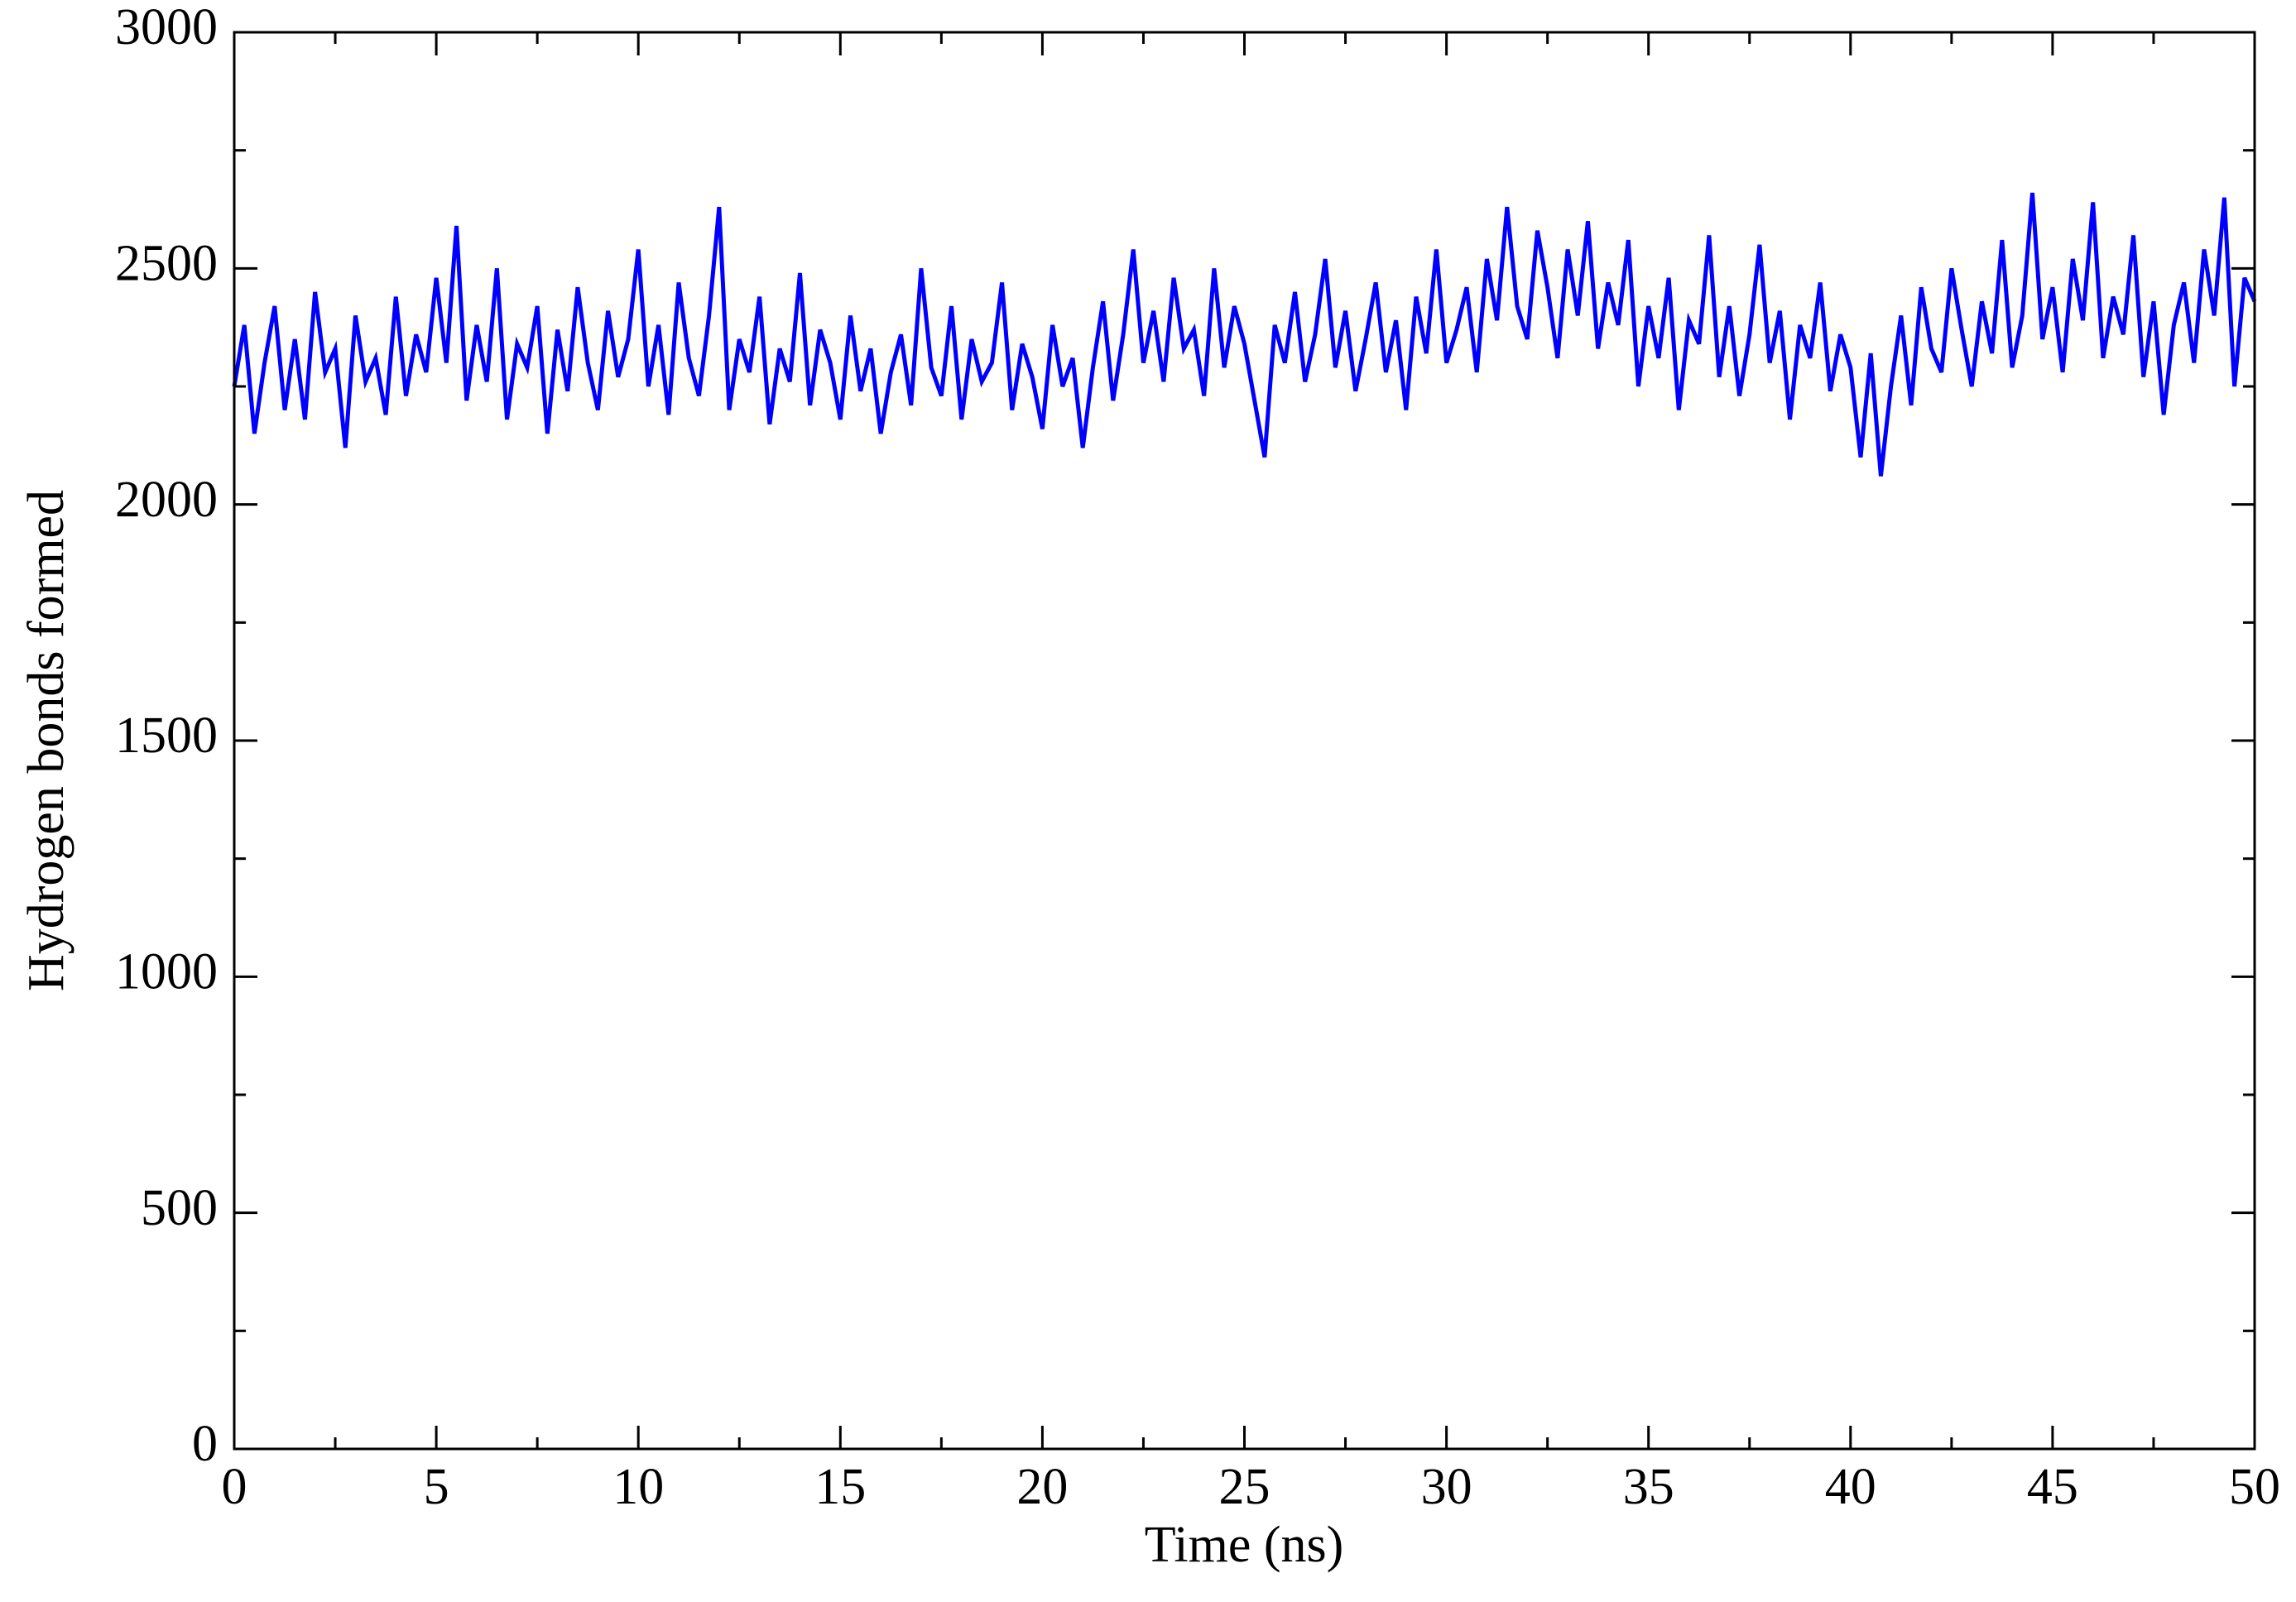 The image size is (2296, 1602). Describe the element at coordinates (1446, 1487) in the screenshot. I see `x-tick-label: 30` at that location.